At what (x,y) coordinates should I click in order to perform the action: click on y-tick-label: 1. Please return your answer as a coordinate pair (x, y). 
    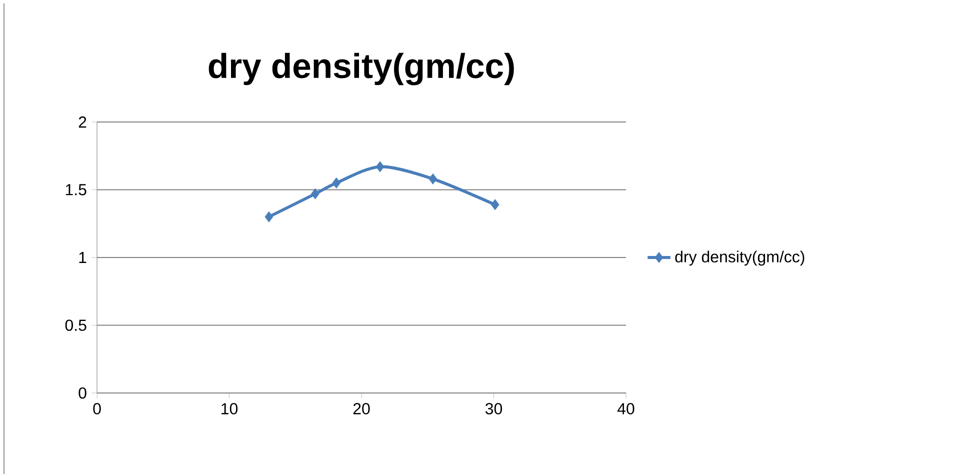
    Looking at the image, I should click on (82, 257).